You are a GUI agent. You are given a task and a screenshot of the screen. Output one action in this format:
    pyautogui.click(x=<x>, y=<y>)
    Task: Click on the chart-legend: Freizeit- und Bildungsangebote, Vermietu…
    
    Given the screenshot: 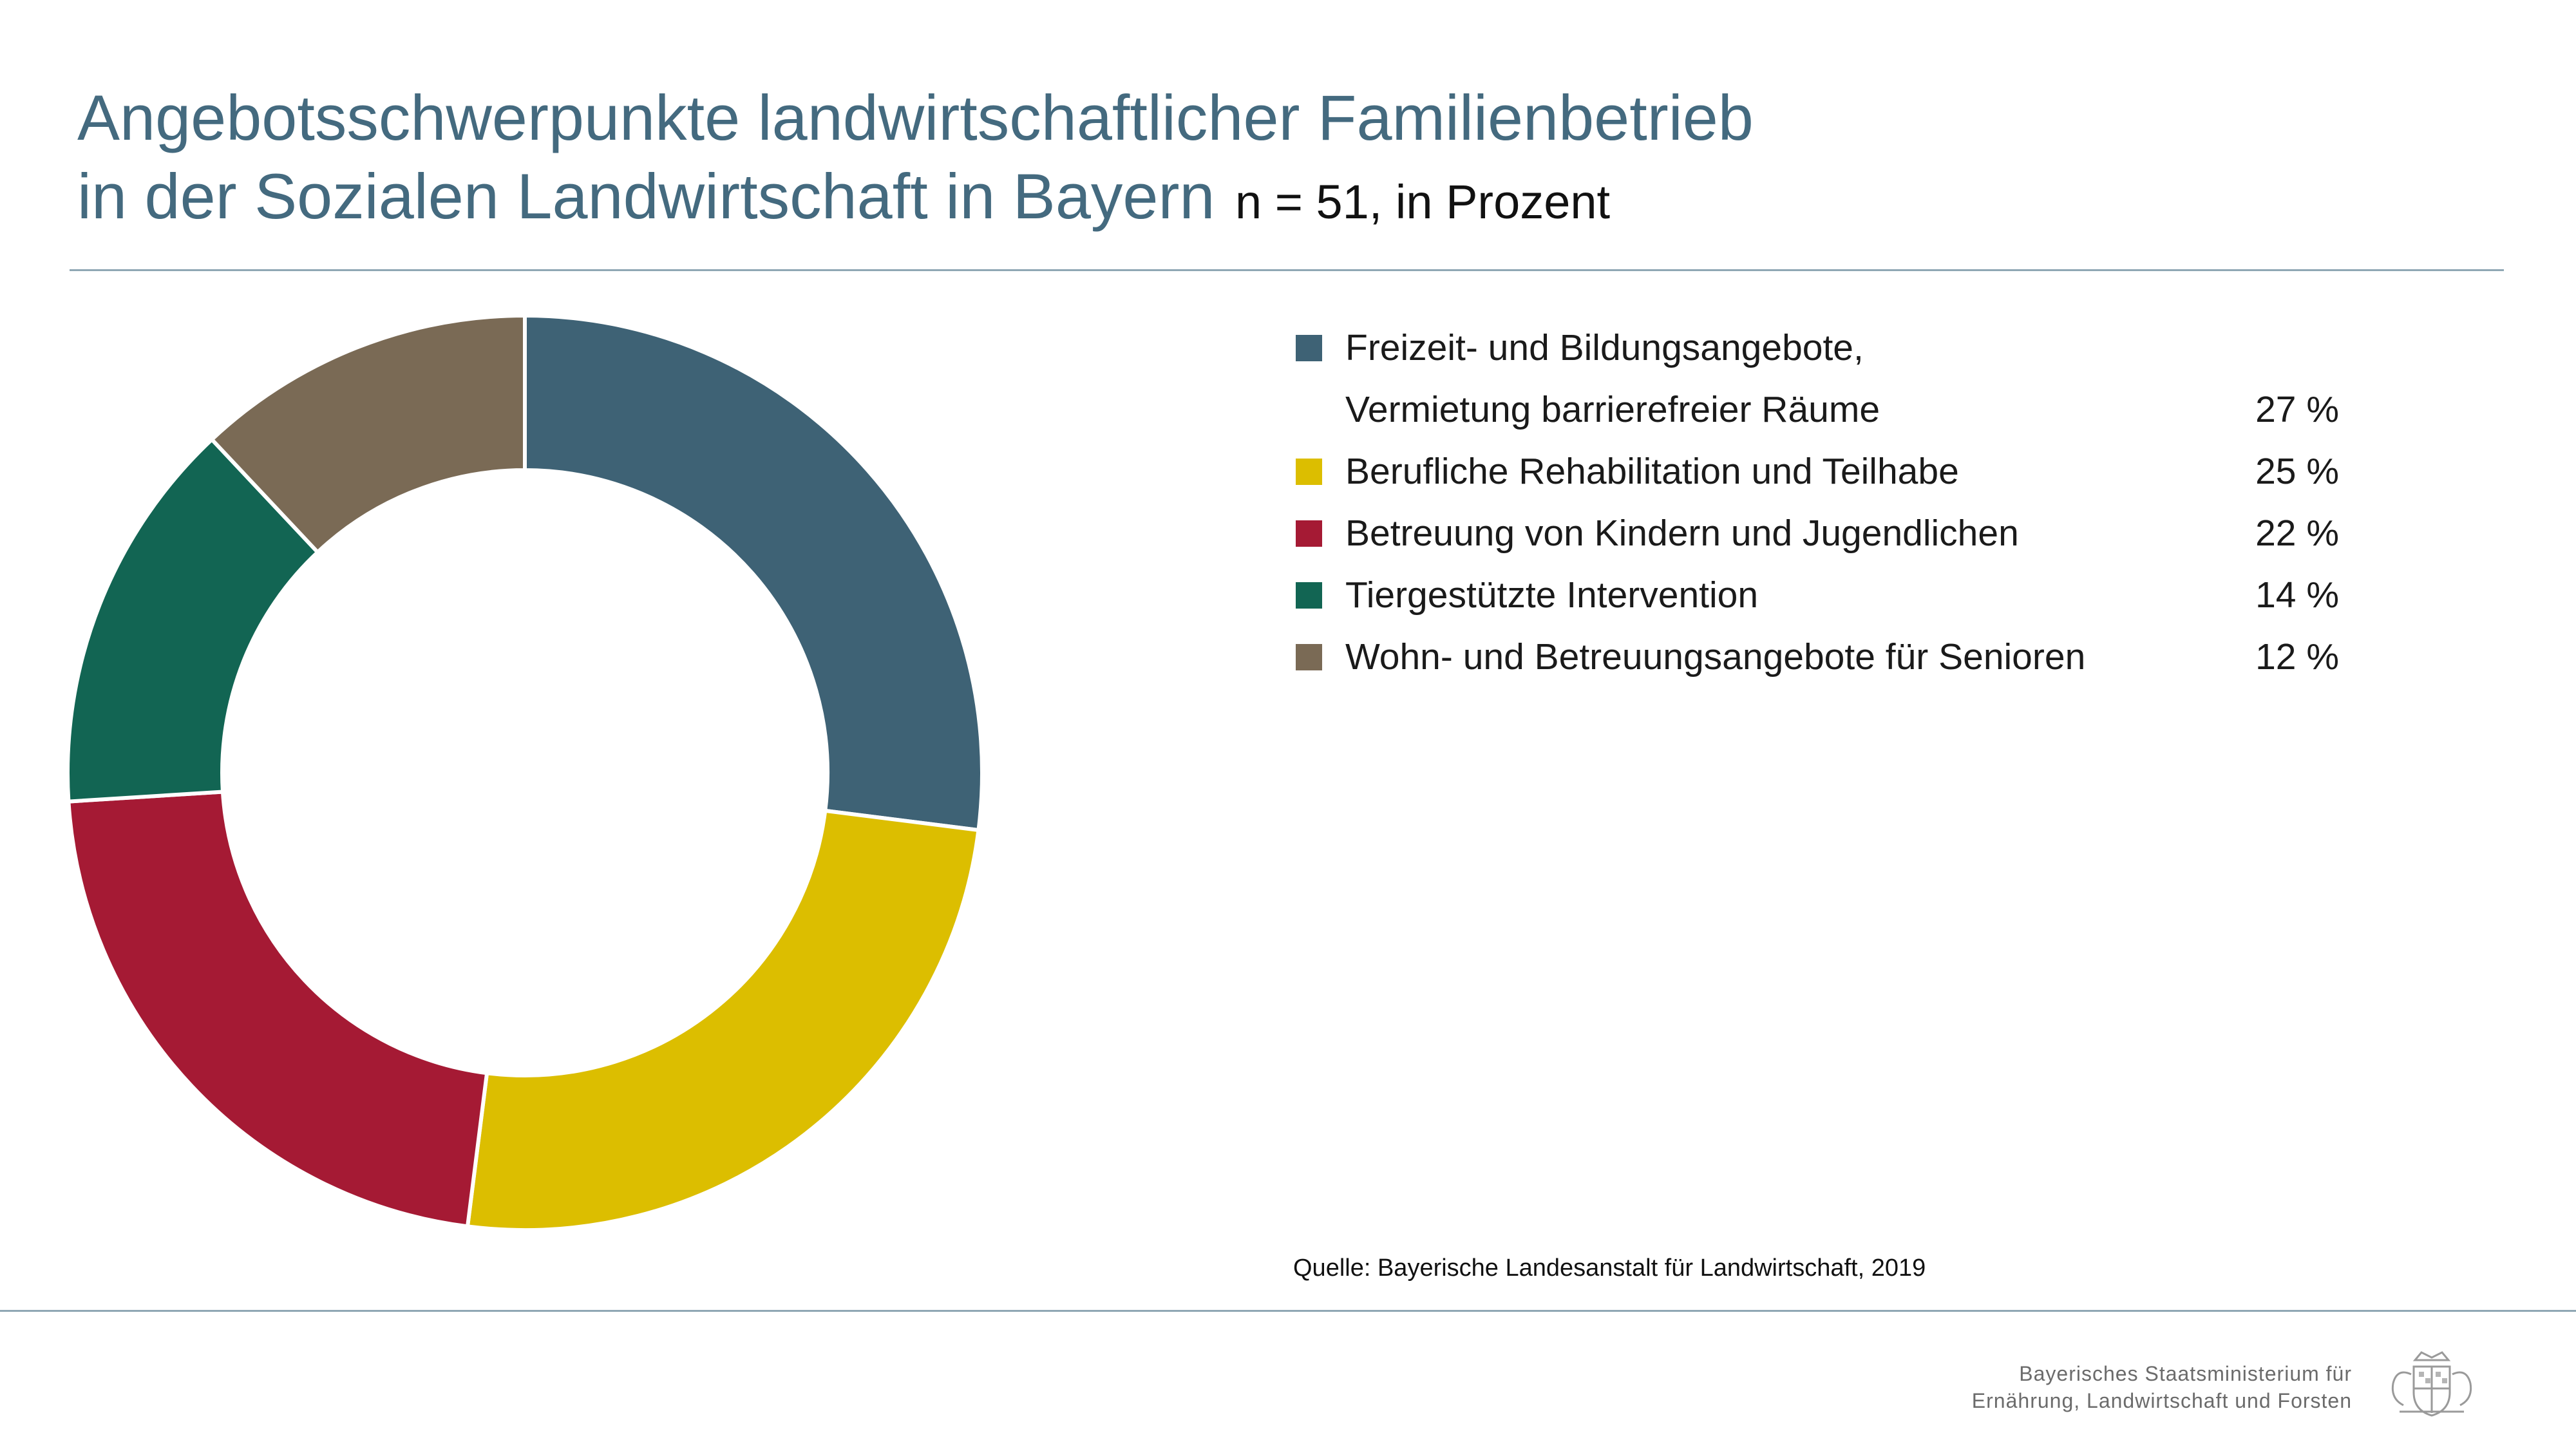 What is the action you would take?
    pyautogui.click(x=1818, y=502)
    